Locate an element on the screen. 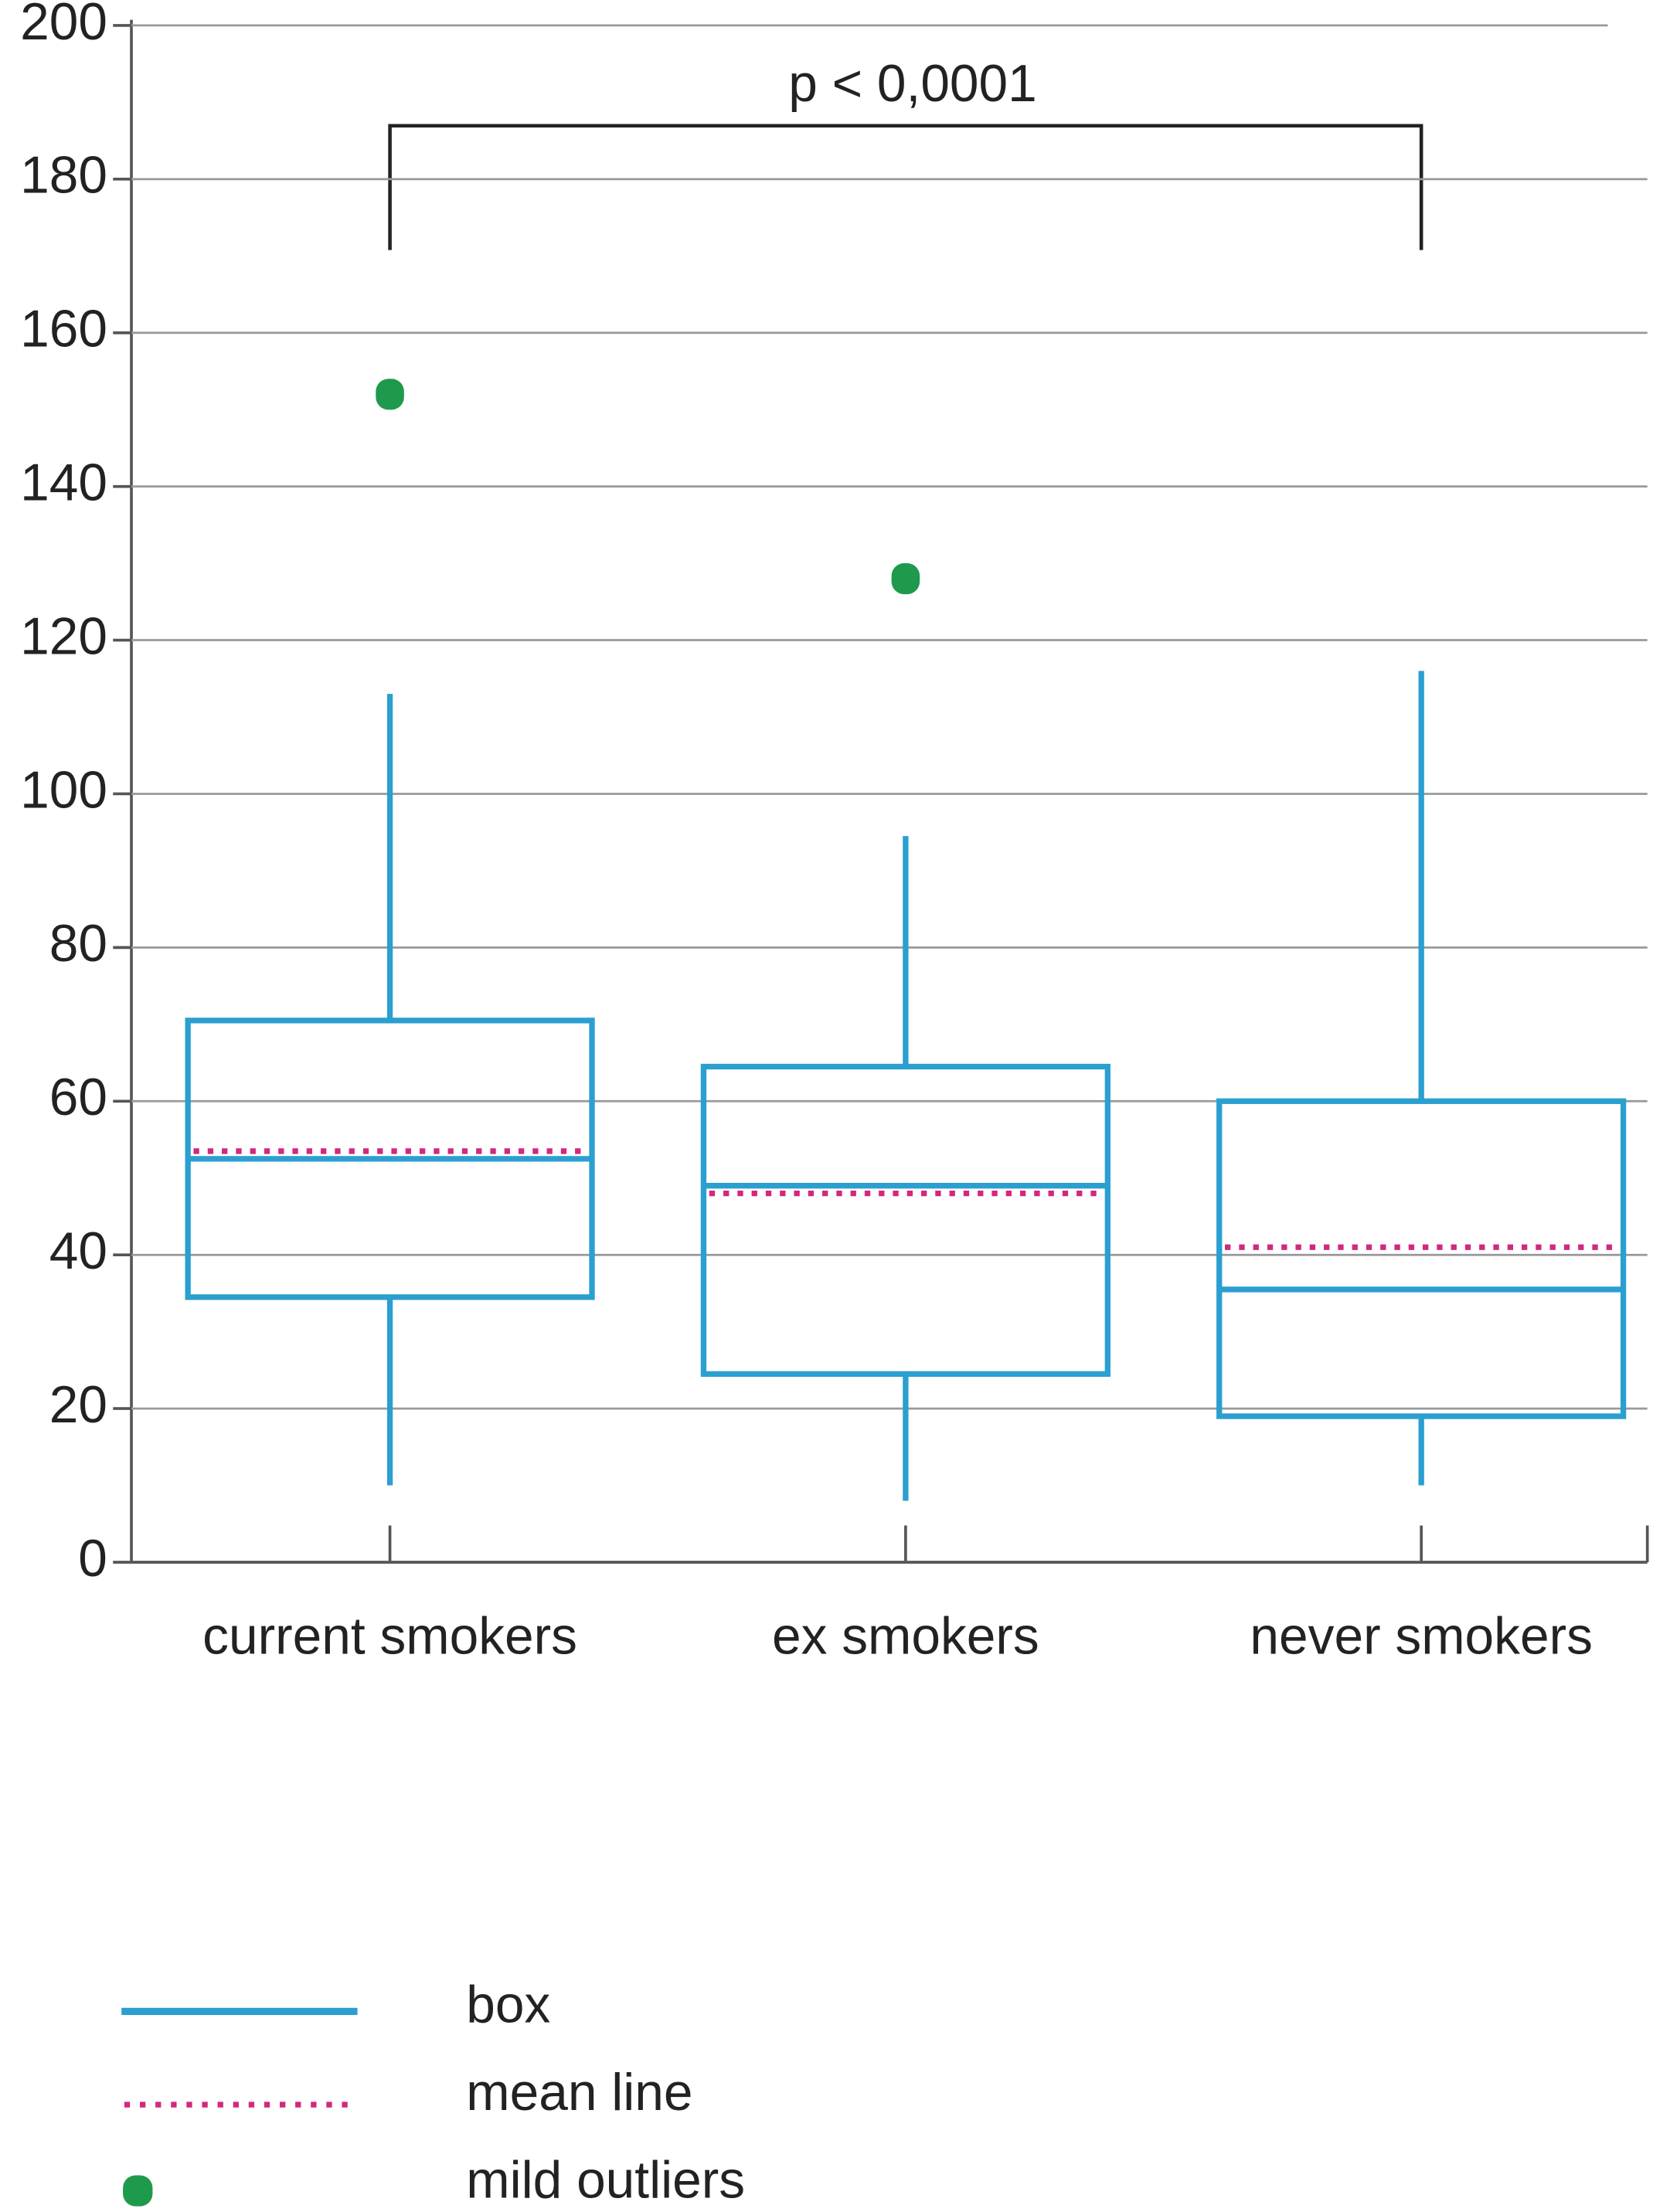 Image resolution: width=1653 pixels, height=2212 pixels. significance-bracket is located at coordinates (905, 187).